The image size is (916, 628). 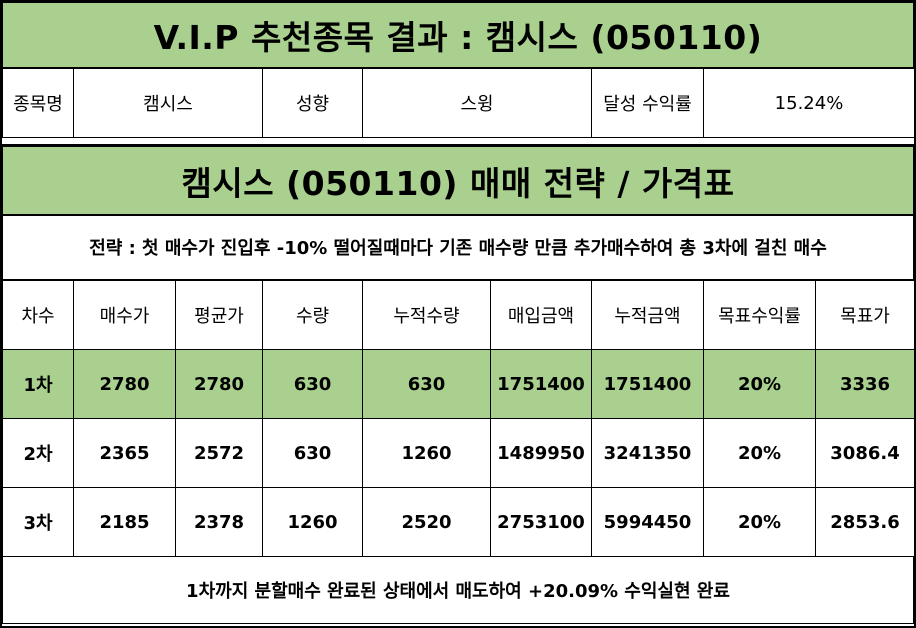 What do you see at coordinates (541, 384) in the screenshot?
I see `cell-buy-amount: 1751400` at bounding box center [541, 384].